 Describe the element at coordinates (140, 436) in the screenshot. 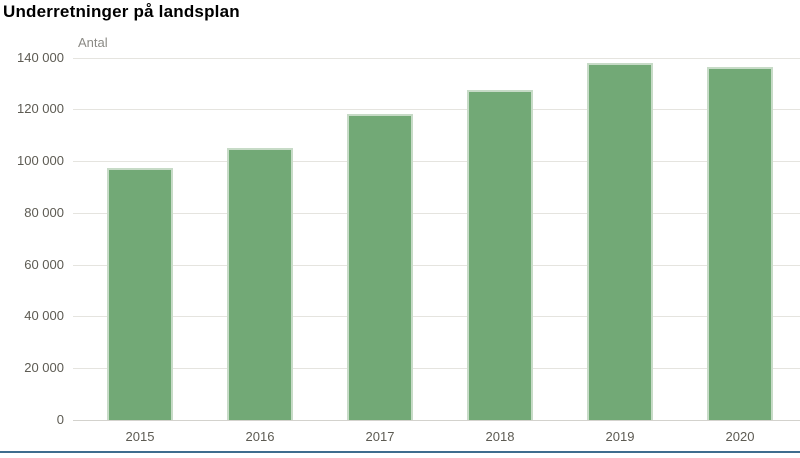

I see `x-tick-label: 2015` at that location.